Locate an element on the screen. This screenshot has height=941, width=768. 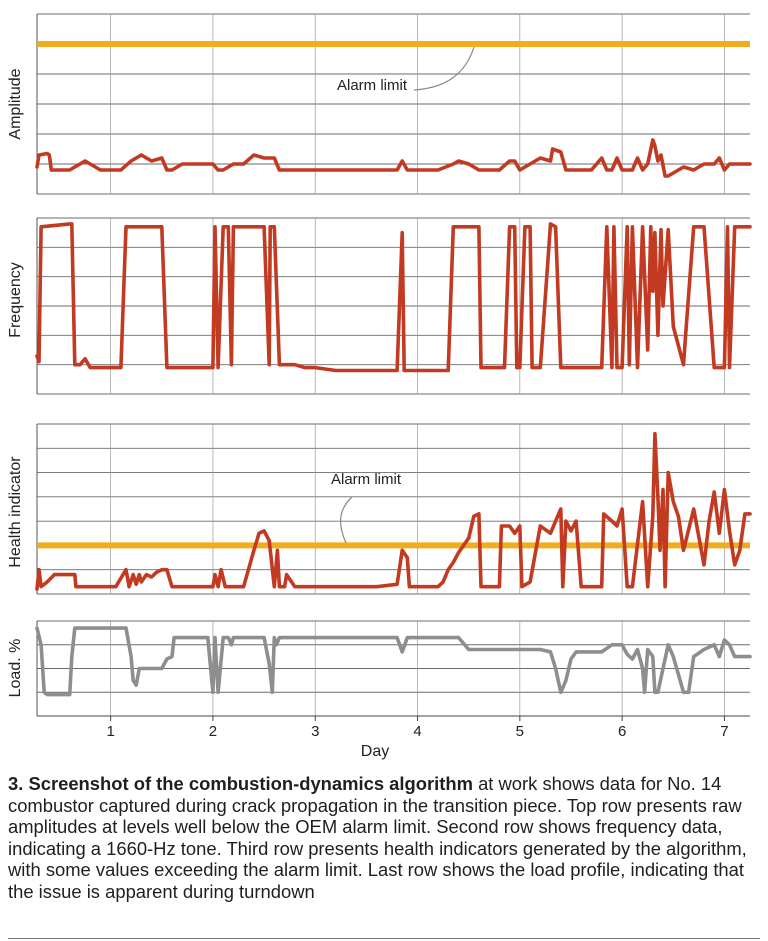
x-tick-label: 2 is located at coordinates (213, 731).